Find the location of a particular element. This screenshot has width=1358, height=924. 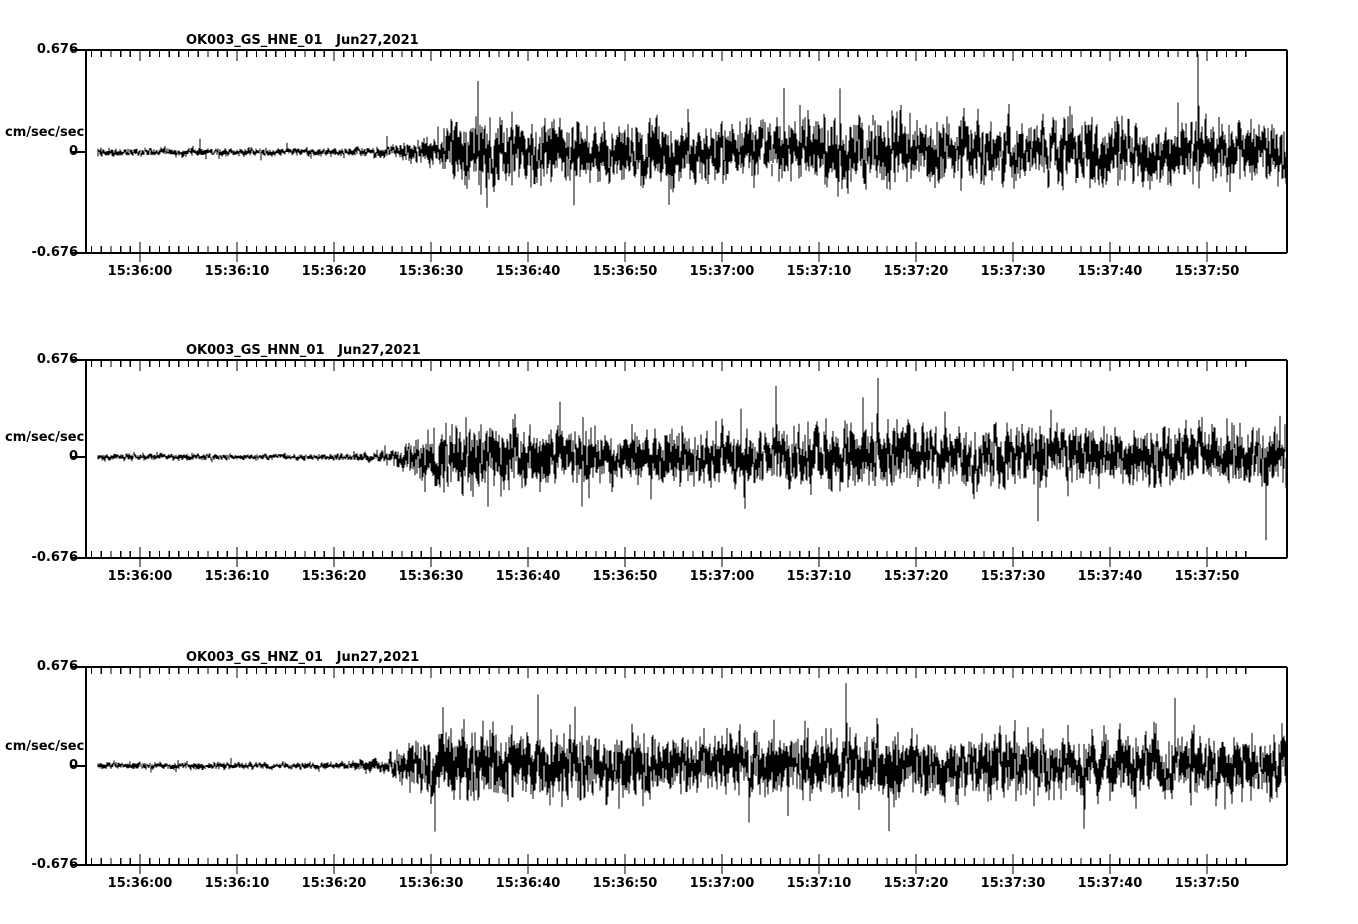

panel-title: OK003_GS_HNN_01 Jun27,2021 is located at coordinates (303, 350).